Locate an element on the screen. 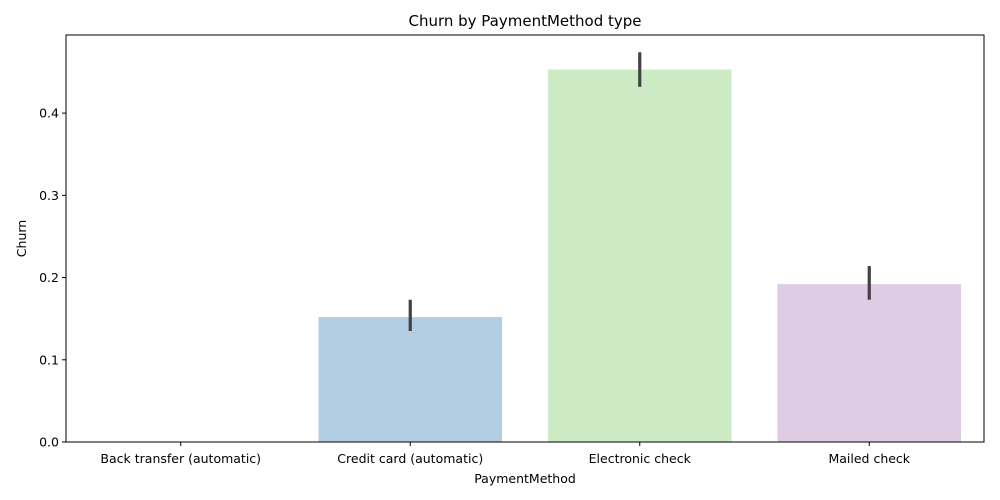  y-axis-title: Churn is located at coordinates (21, 238).